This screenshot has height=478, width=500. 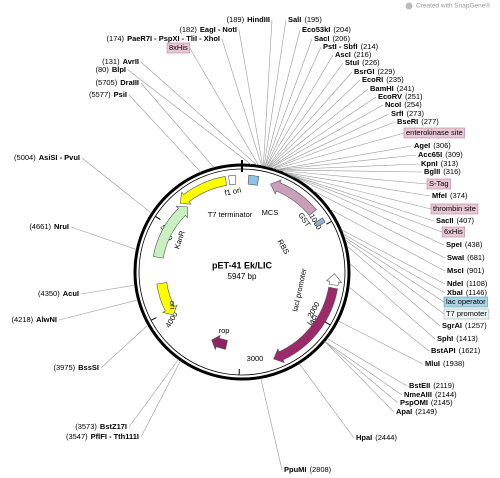 What do you see at coordinates (341, 38) in the screenshot?
I see `site-position: (206)` at bounding box center [341, 38].